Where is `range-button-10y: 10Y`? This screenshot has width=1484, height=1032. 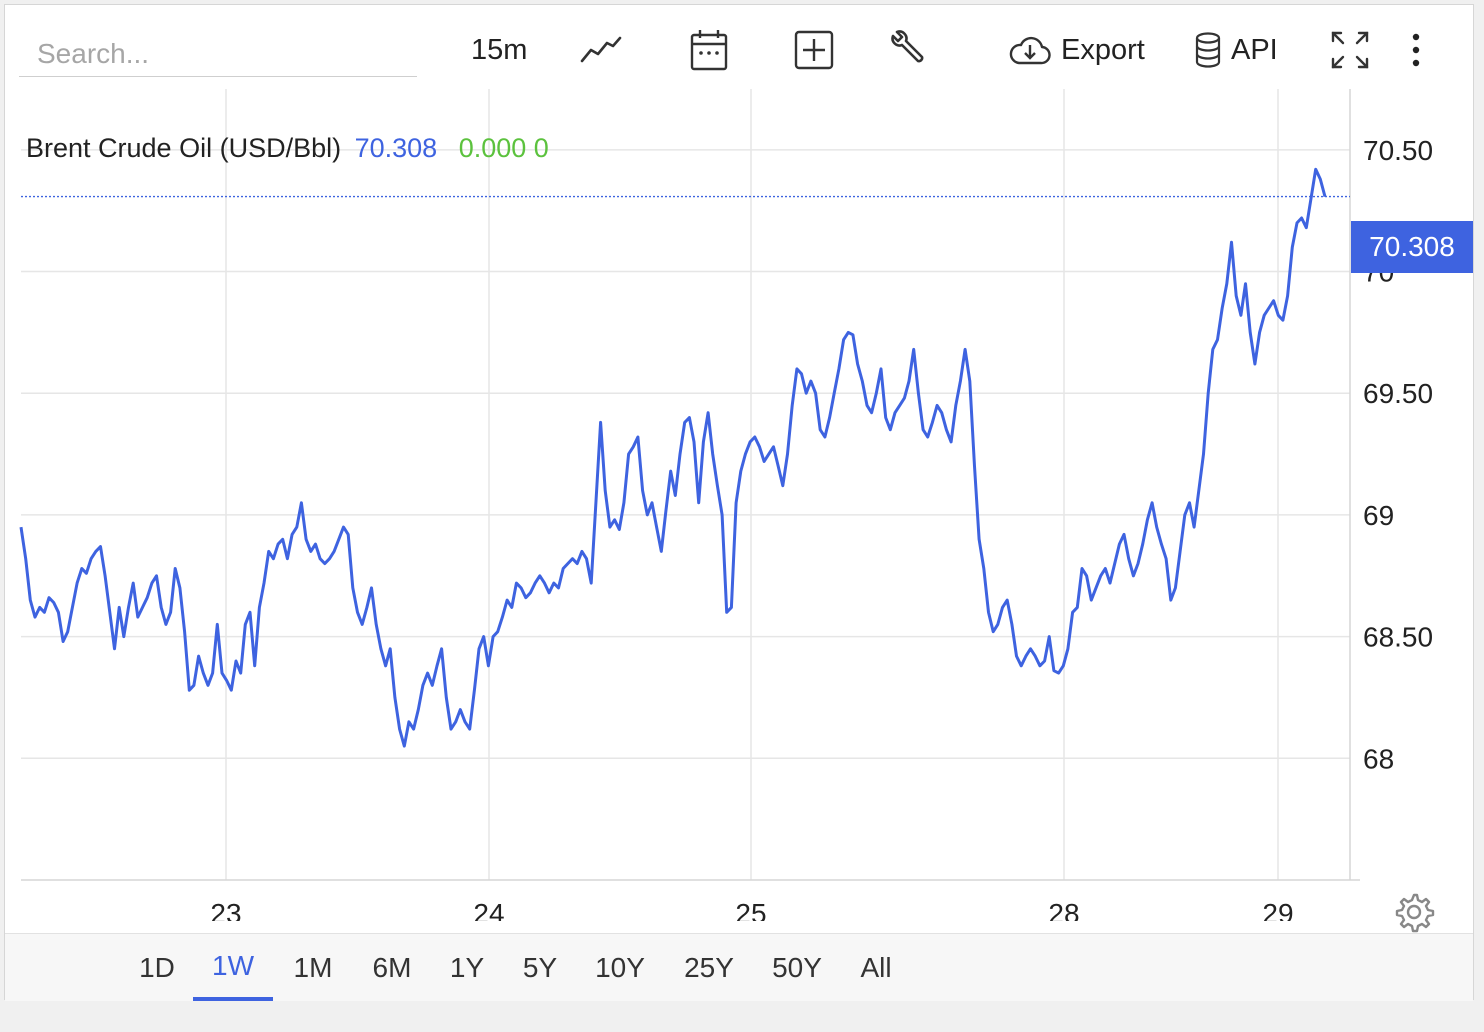
range-button-10y: 10Y is located at coordinates (620, 967).